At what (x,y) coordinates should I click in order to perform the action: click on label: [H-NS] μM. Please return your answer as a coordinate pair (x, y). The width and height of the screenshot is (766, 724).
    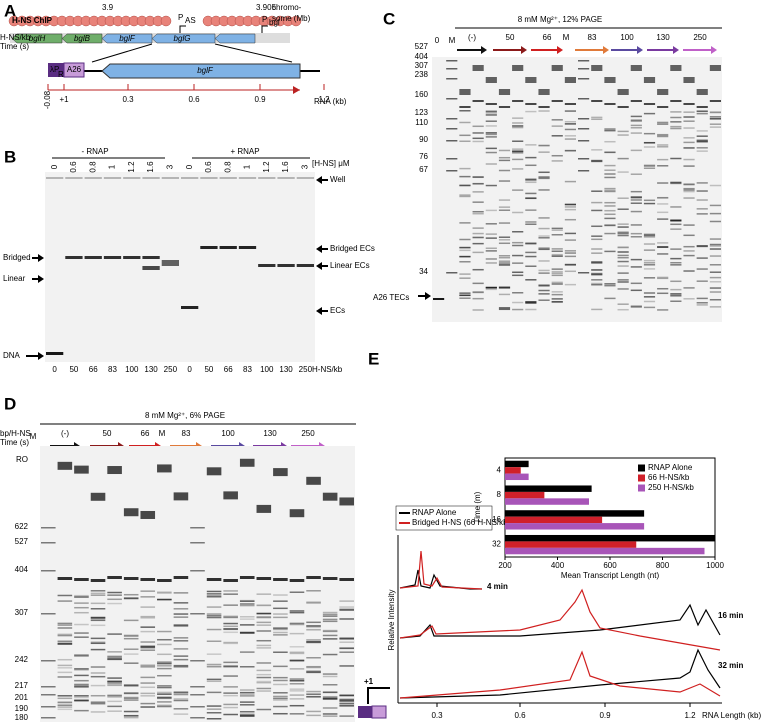
    Looking at the image, I should click on (331, 163).